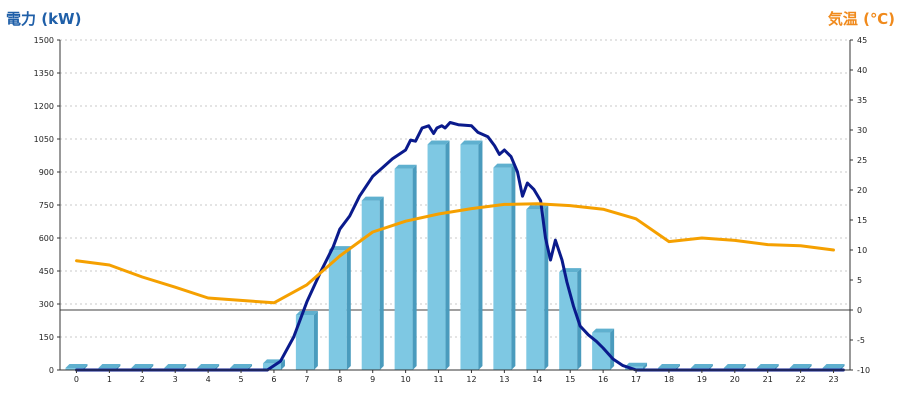 This screenshot has height=400, width=900. What do you see at coordinates (46, 172) in the screenshot?
I see `left-tick-label: 900` at bounding box center [46, 172].